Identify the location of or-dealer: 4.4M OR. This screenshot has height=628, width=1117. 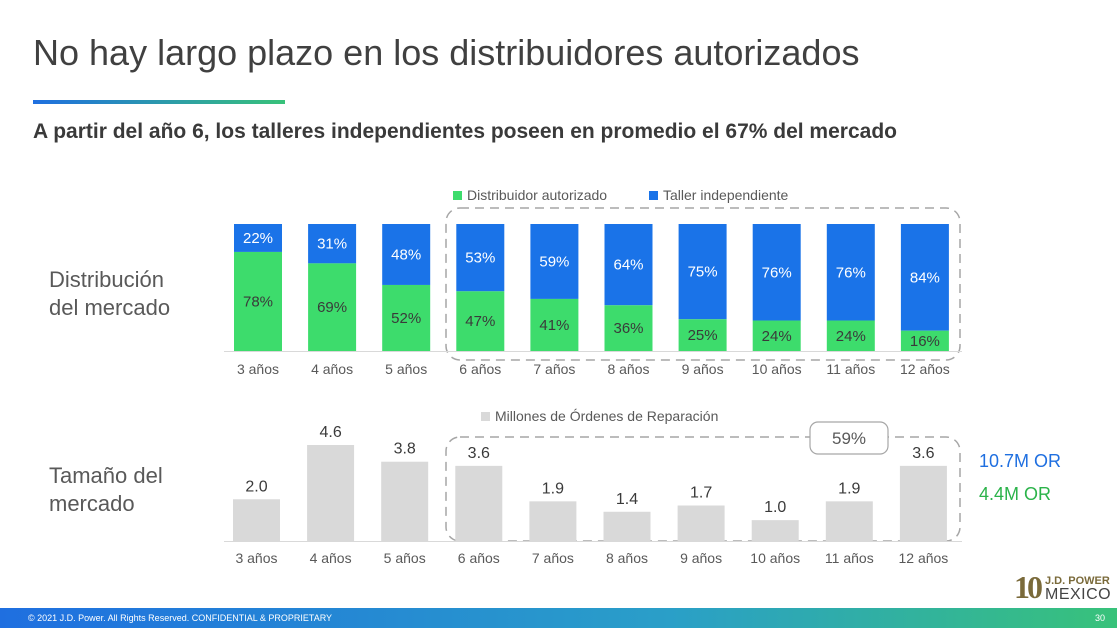
(1015, 494).